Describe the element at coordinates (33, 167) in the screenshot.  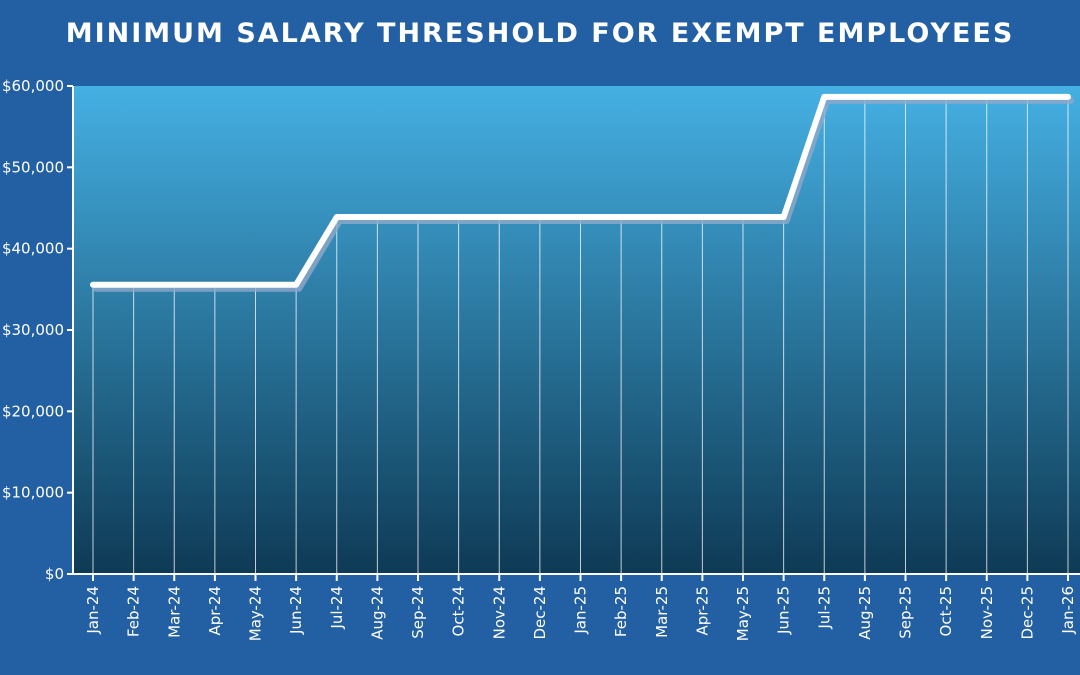
I see `y-tick-label: $50,000` at that location.